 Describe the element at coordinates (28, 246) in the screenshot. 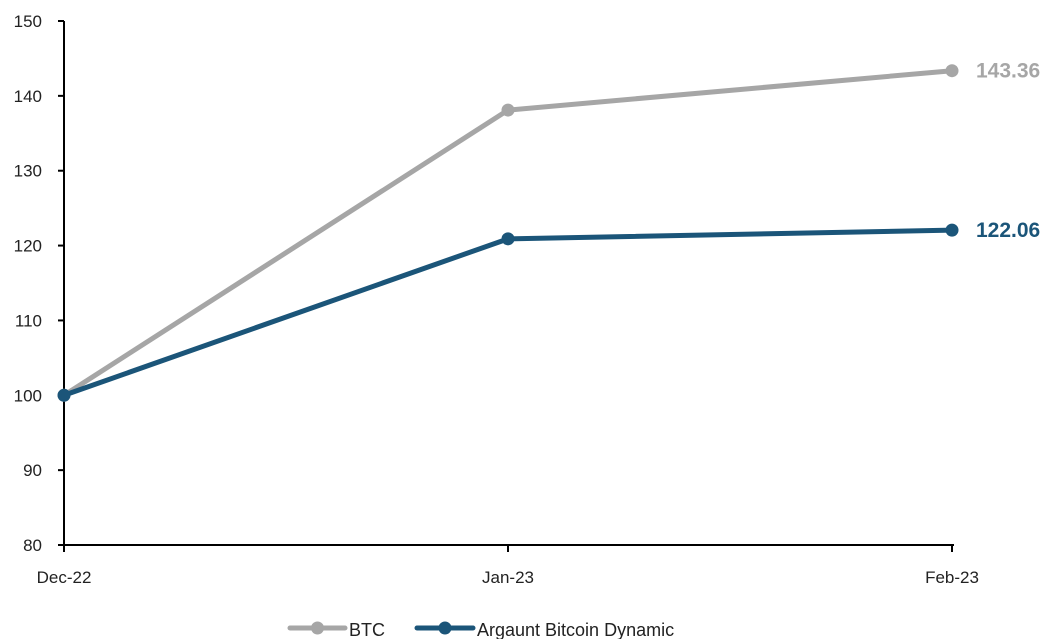

I see `y-tick-label: 120` at that location.